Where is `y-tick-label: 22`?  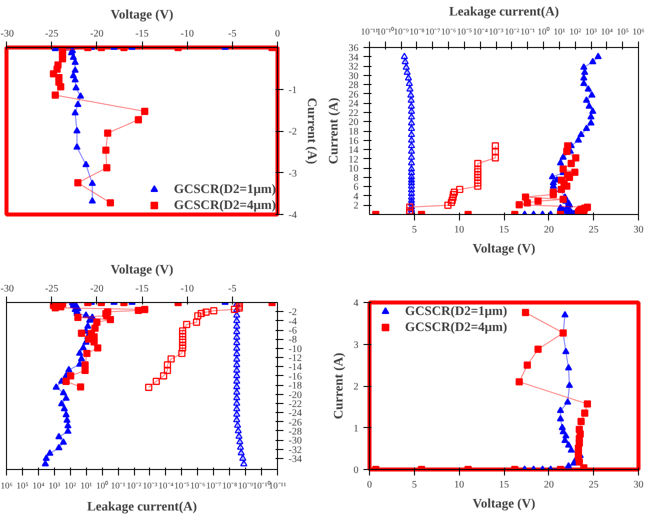
y-tick-label: 22 is located at coordinates (353, 113).